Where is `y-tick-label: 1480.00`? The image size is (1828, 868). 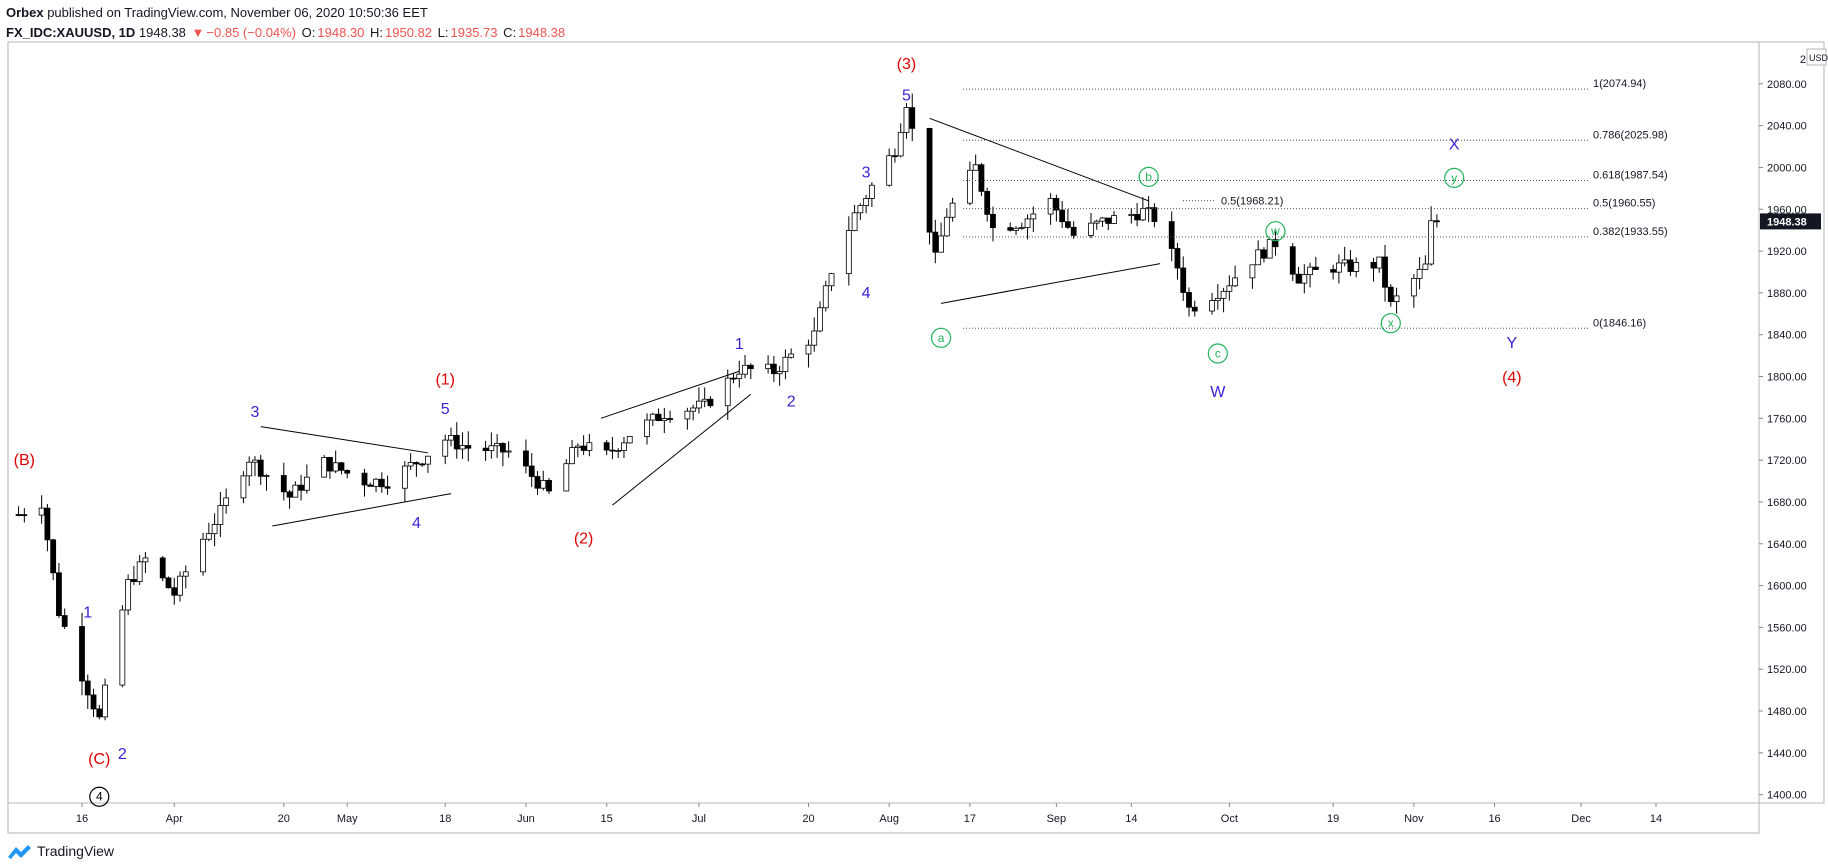 y-tick-label: 1480.00 is located at coordinates (1787, 712).